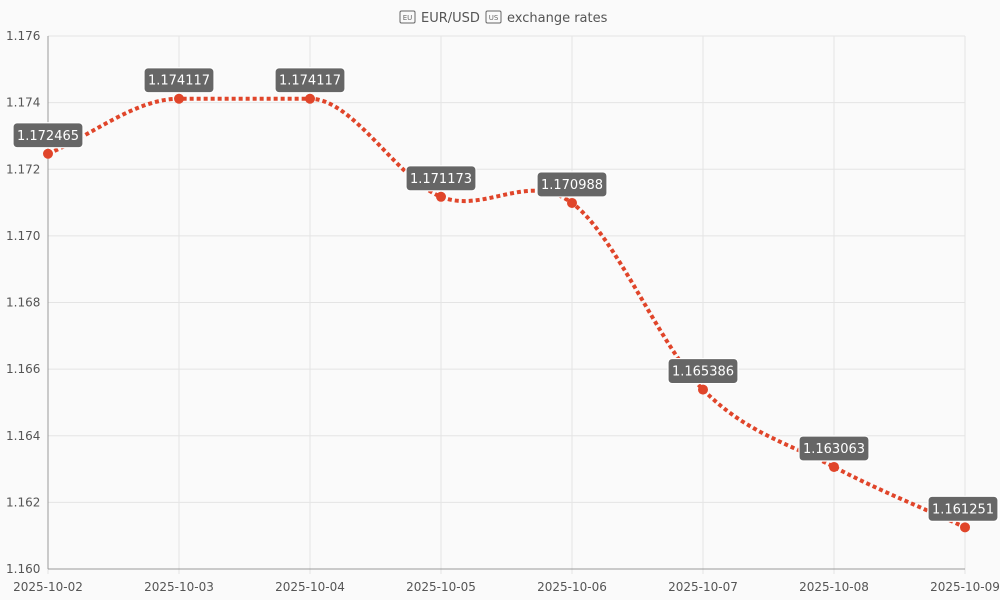 This screenshot has width=1000, height=600. What do you see at coordinates (557, 18) in the screenshot?
I see `chart-title-rest: exchange rates` at bounding box center [557, 18].